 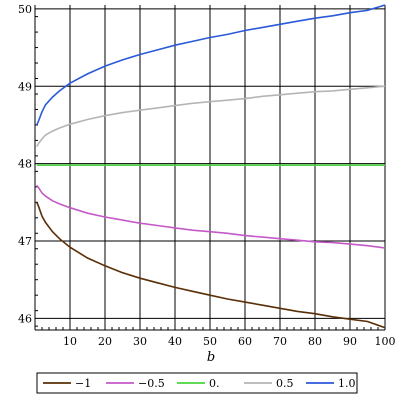 What do you see at coordinates (211, 357) in the screenshot?
I see `x-axis-title: b` at bounding box center [211, 357].